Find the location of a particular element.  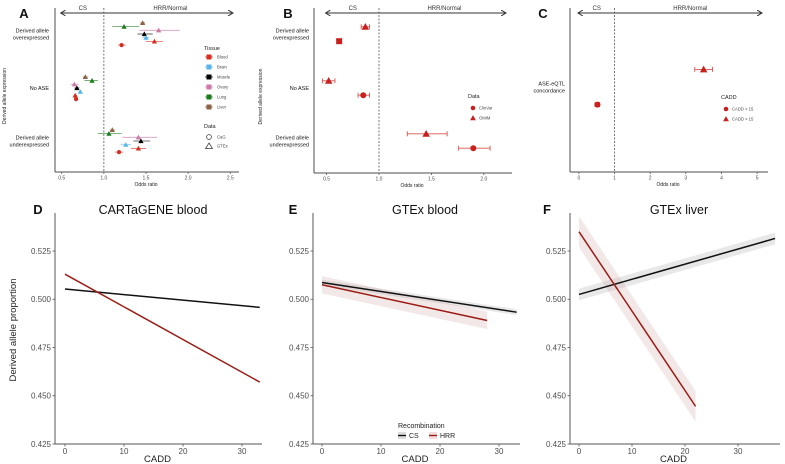

legend-label: OMIM is located at coordinates (485, 118).